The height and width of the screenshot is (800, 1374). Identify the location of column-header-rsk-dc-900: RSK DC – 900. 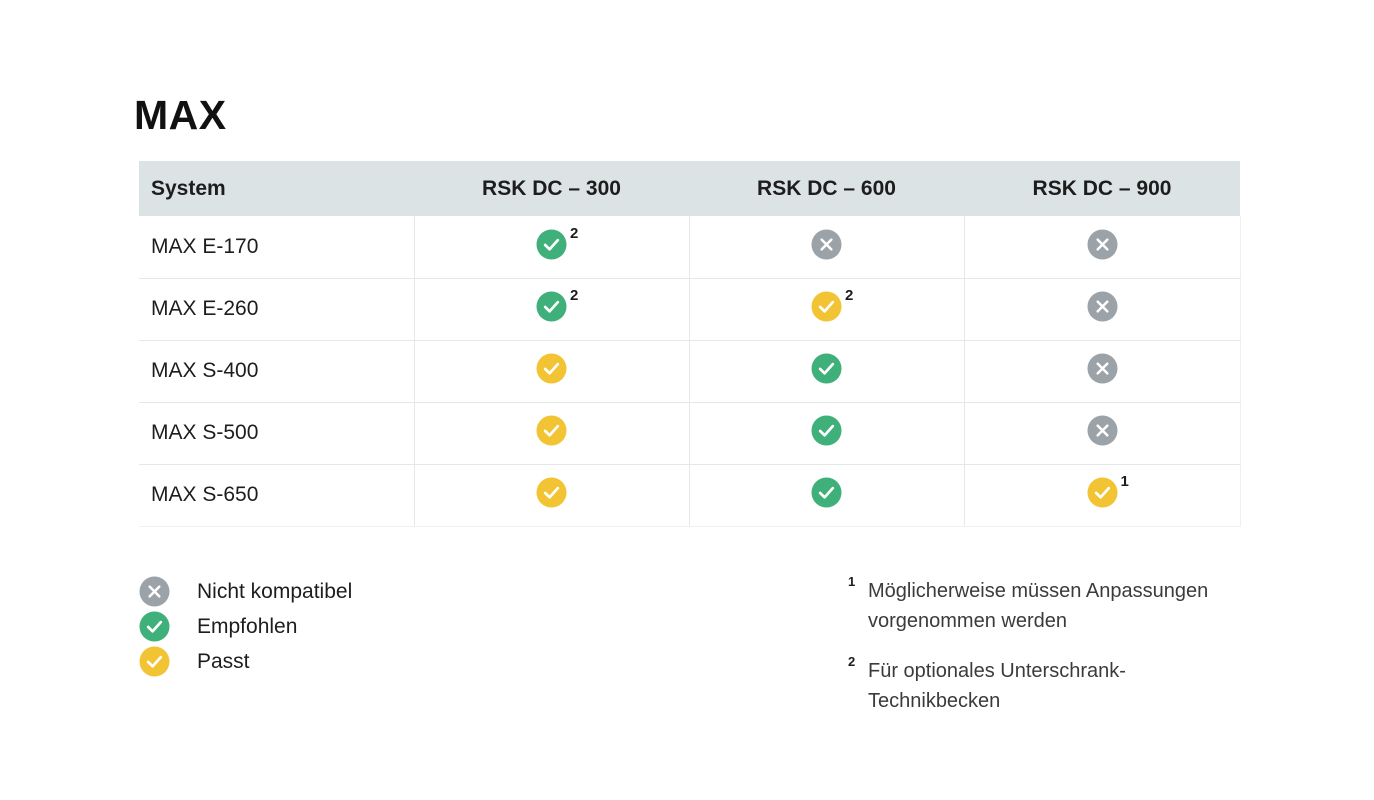
(1102, 188).